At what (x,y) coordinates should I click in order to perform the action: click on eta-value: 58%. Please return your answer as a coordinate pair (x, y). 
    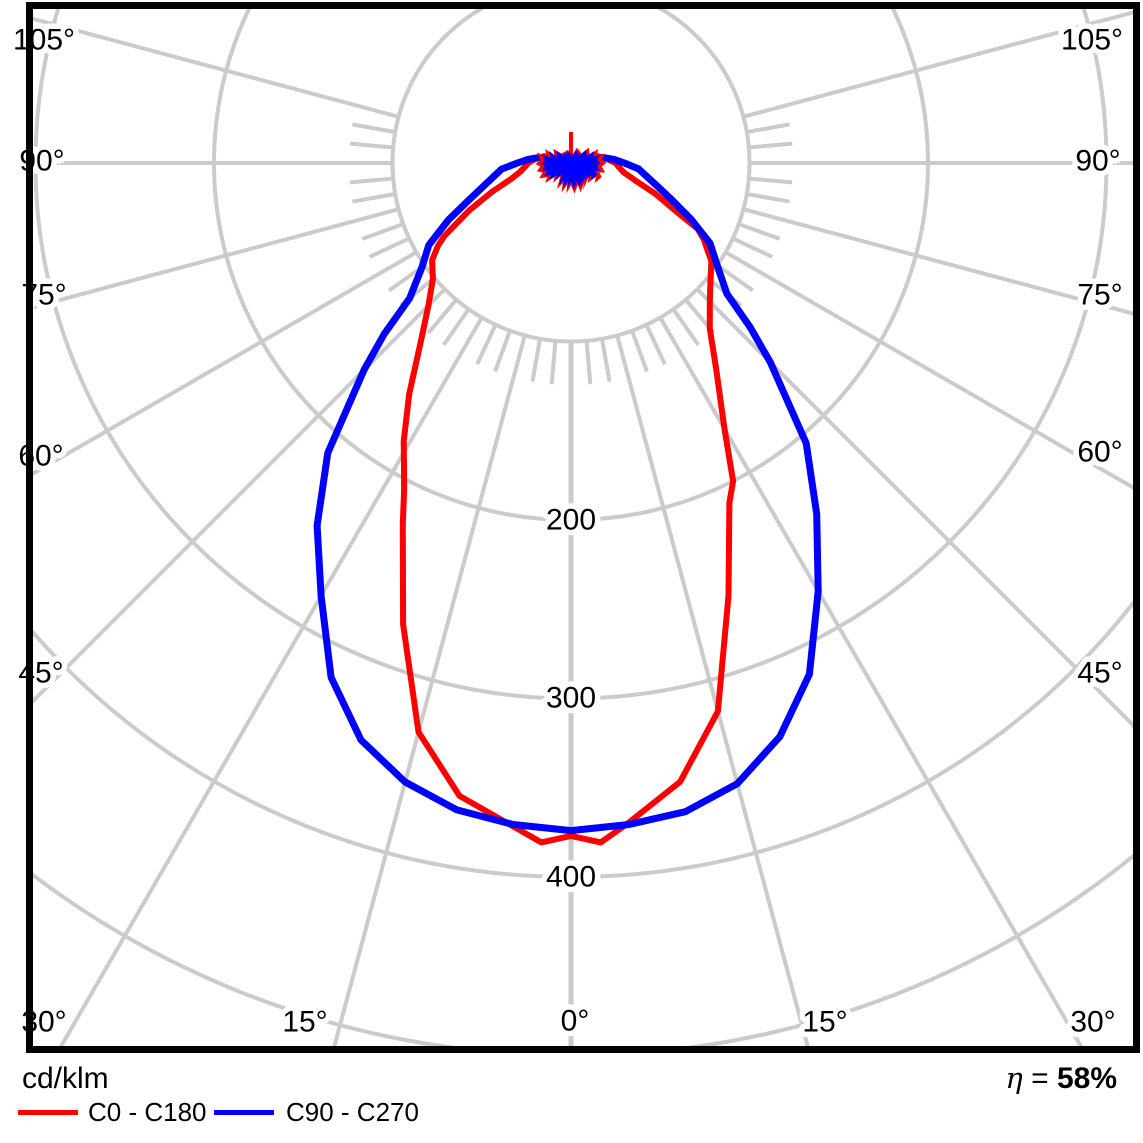
    Looking at the image, I should click on (1086, 1078).